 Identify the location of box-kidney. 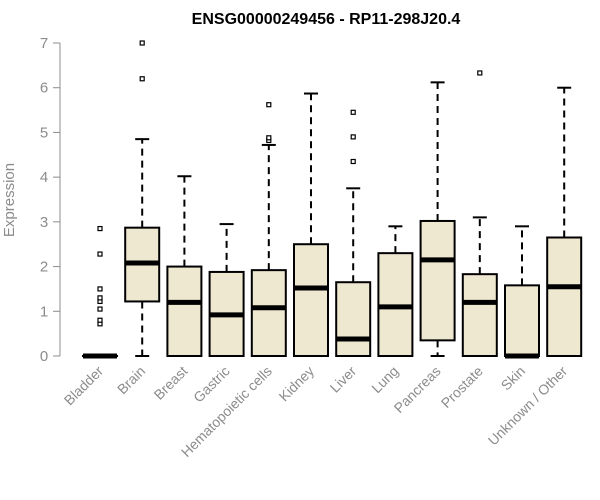
(311, 224).